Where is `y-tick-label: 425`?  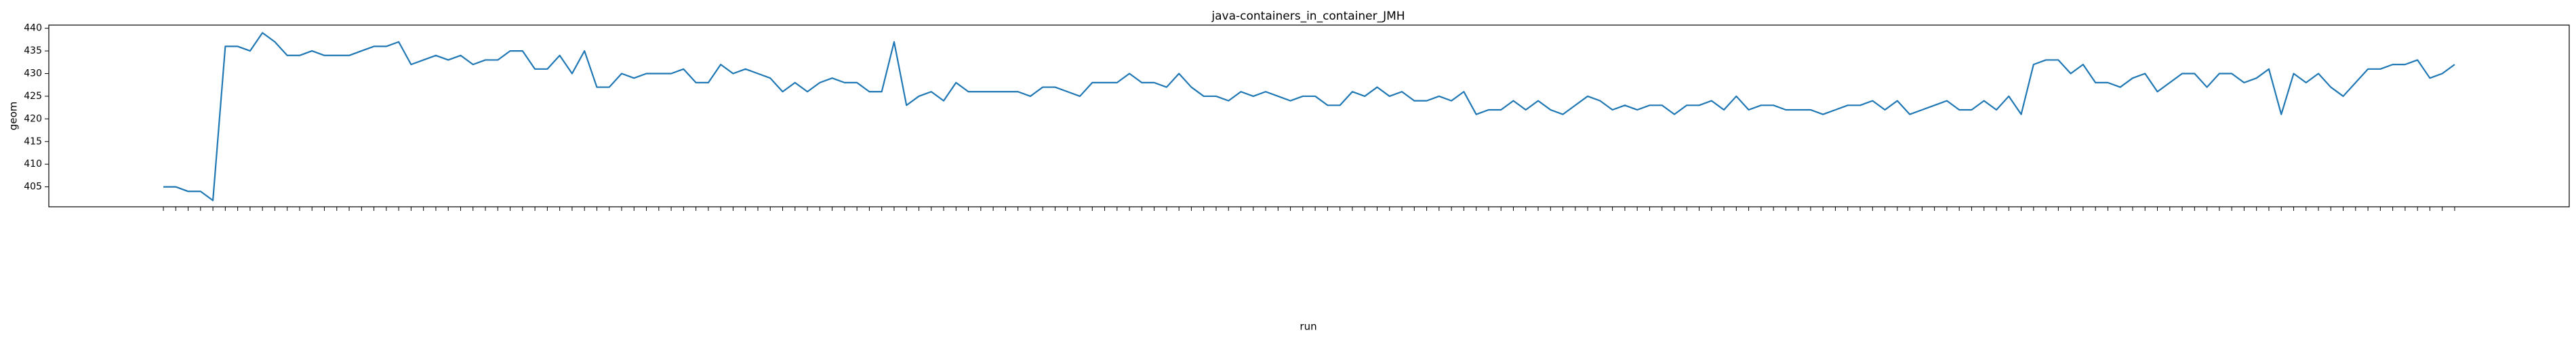 y-tick-label: 425 is located at coordinates (33, 96).